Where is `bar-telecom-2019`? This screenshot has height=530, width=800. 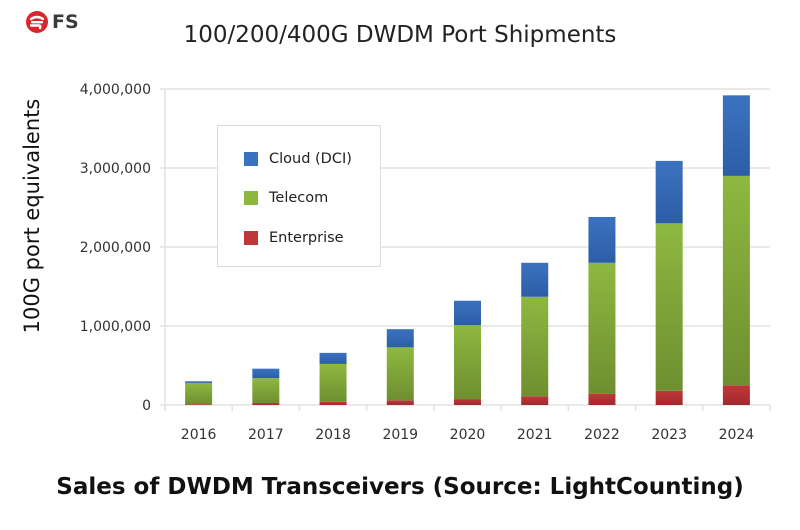 bar-telecom-2019 is located at coordinates (400, 374).